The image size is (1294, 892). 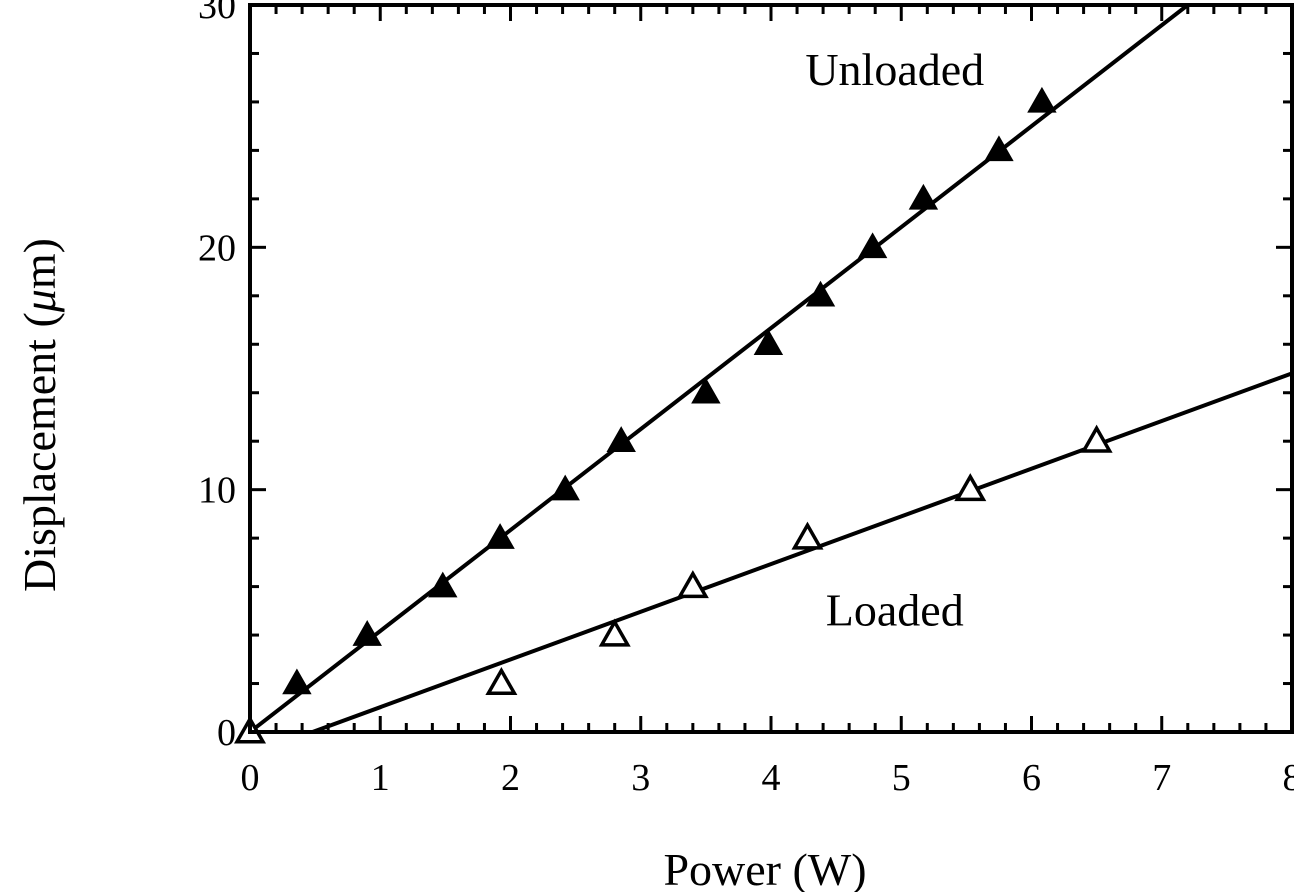 I want to click on x-axis-title: Power (W), so click(x=764, y=868).